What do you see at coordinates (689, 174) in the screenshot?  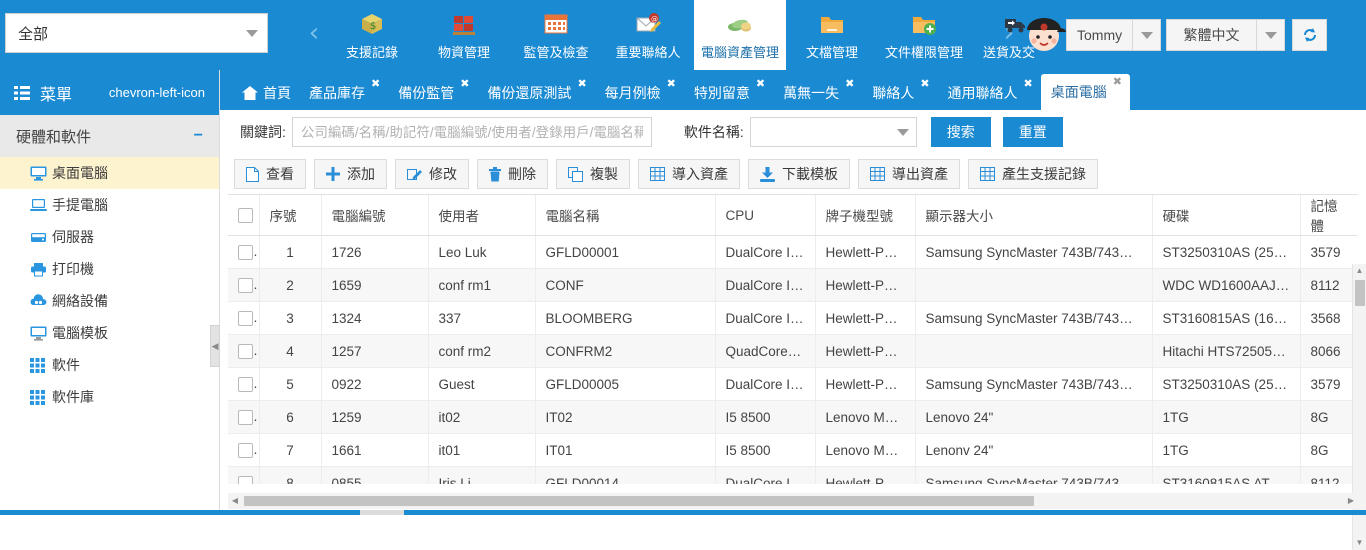 I see `import-asset-button: 導入資產` at bounding box center [689, 174].